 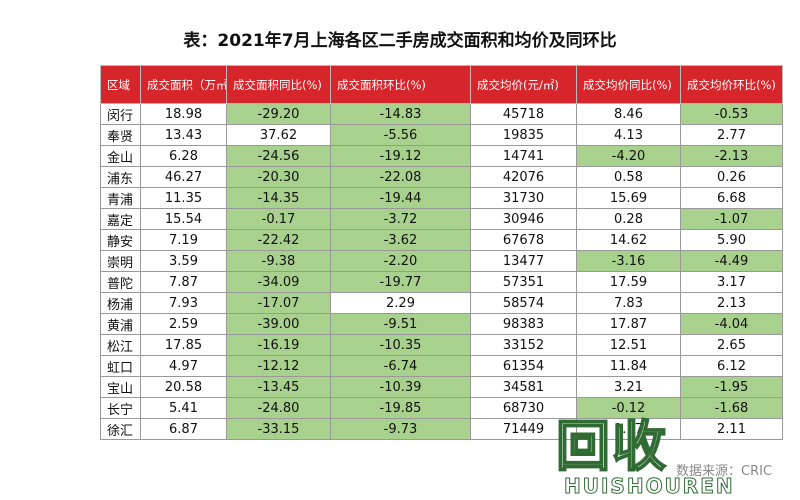 What do you see at coordinates (183, 177) in the screenshot?
I see `value-cell: 46.27` at bounding box center [183, 177].